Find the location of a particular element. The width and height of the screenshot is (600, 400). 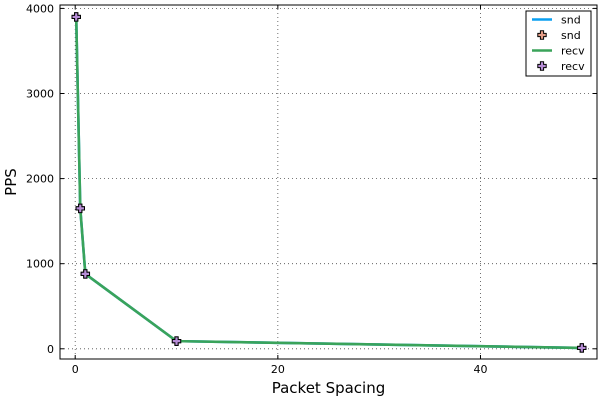

legend-box is located at coordinates (558, 43).